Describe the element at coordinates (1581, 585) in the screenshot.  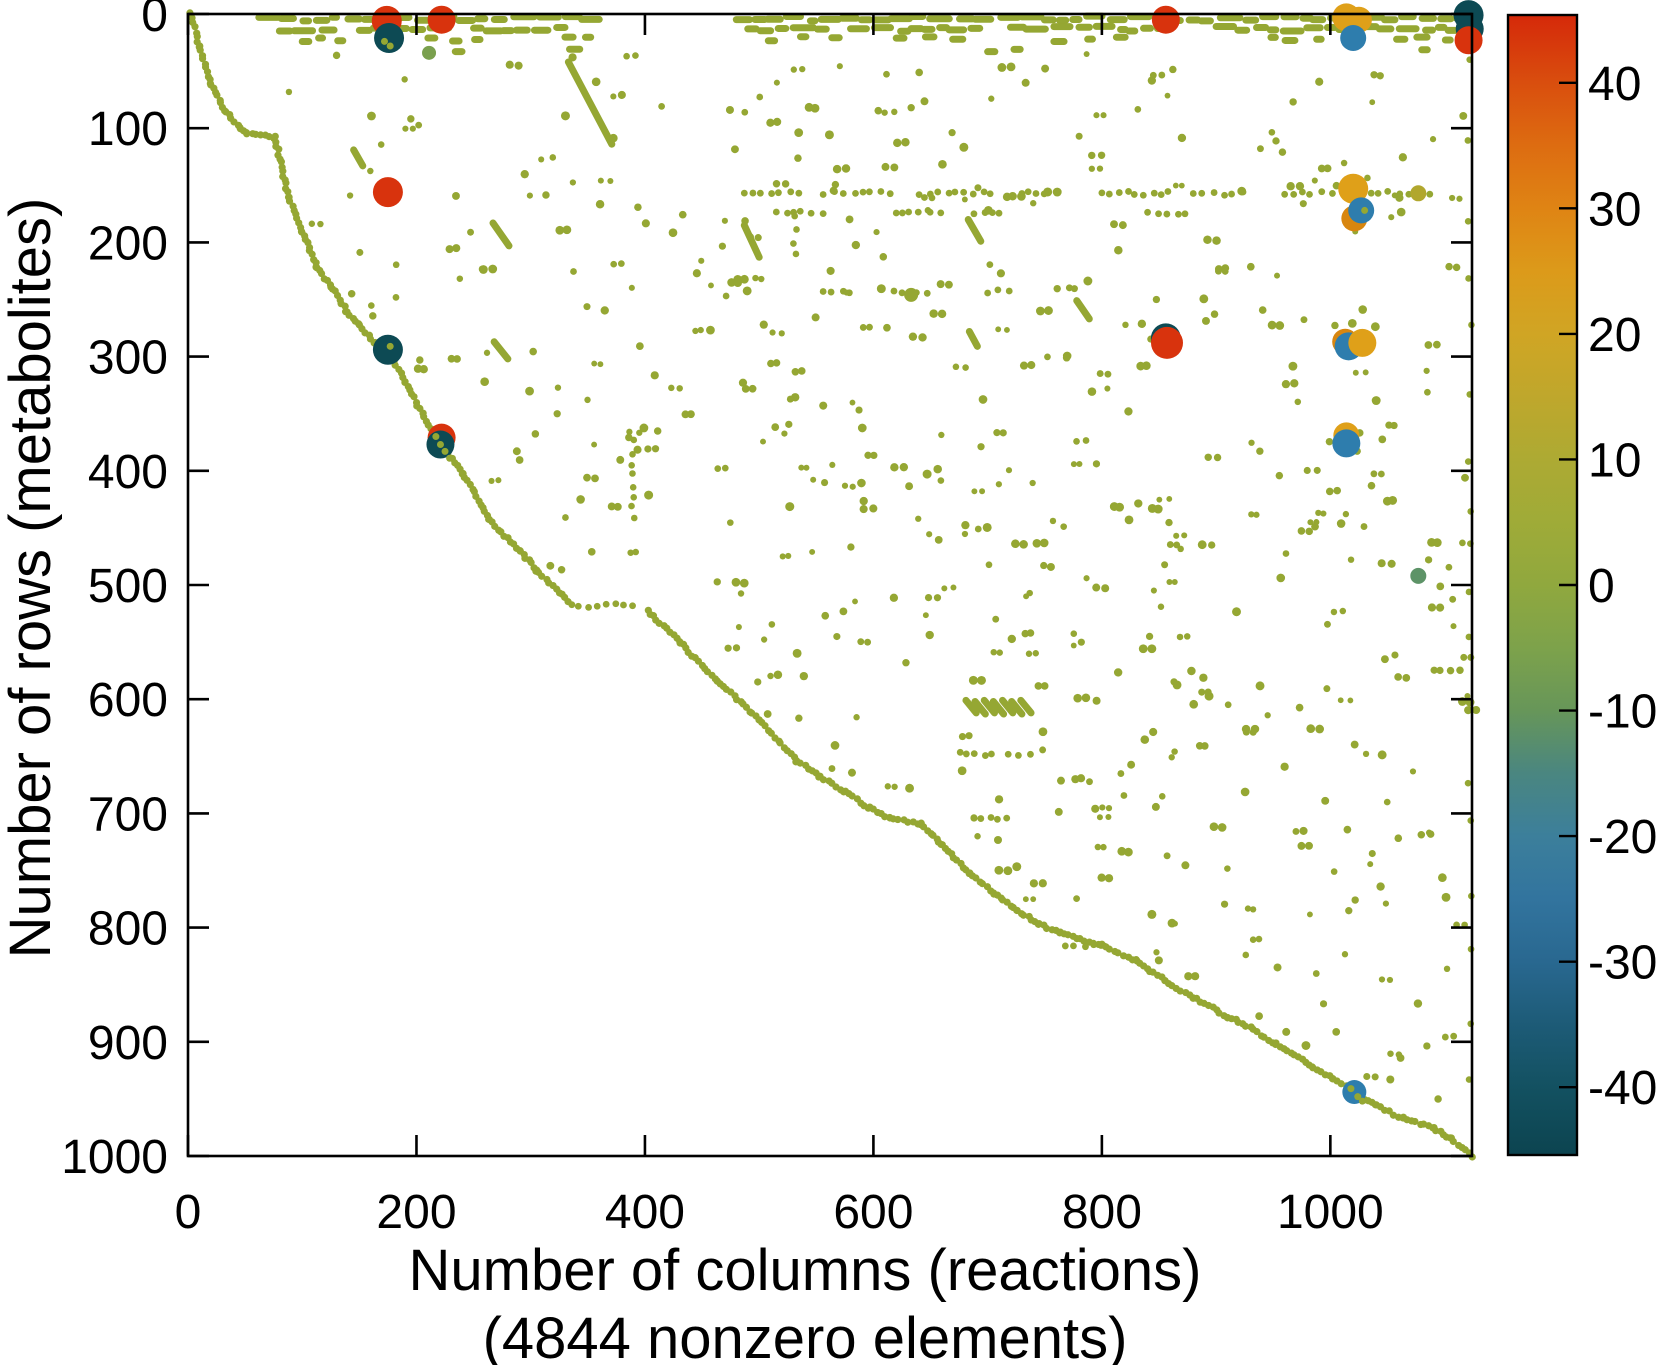
I see `colorbar: 40 30 20 10 0 -10 -20 -30 -40` at that location.